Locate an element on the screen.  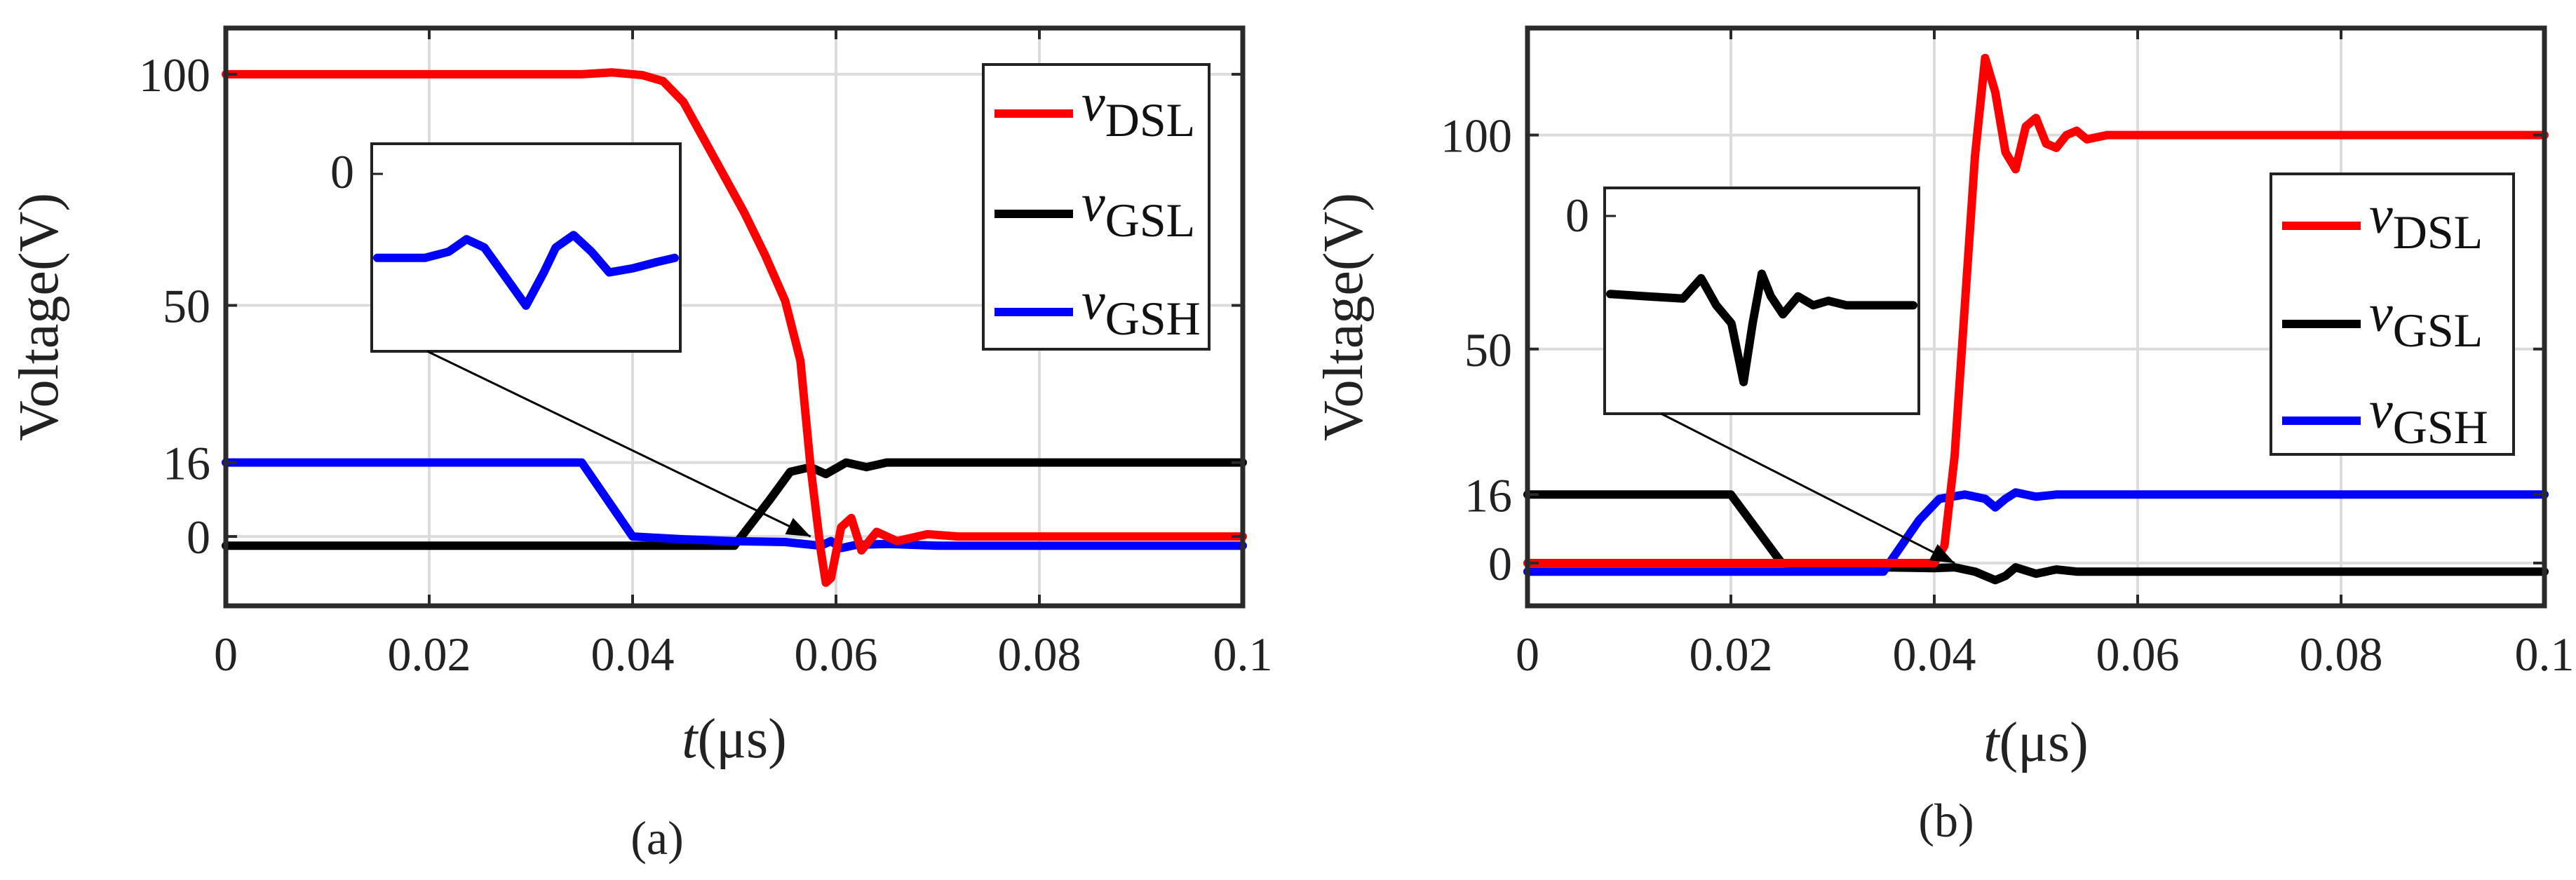
panel-b-legend: vDSL vGSL vGSH is located at coordinates (2392, 314).